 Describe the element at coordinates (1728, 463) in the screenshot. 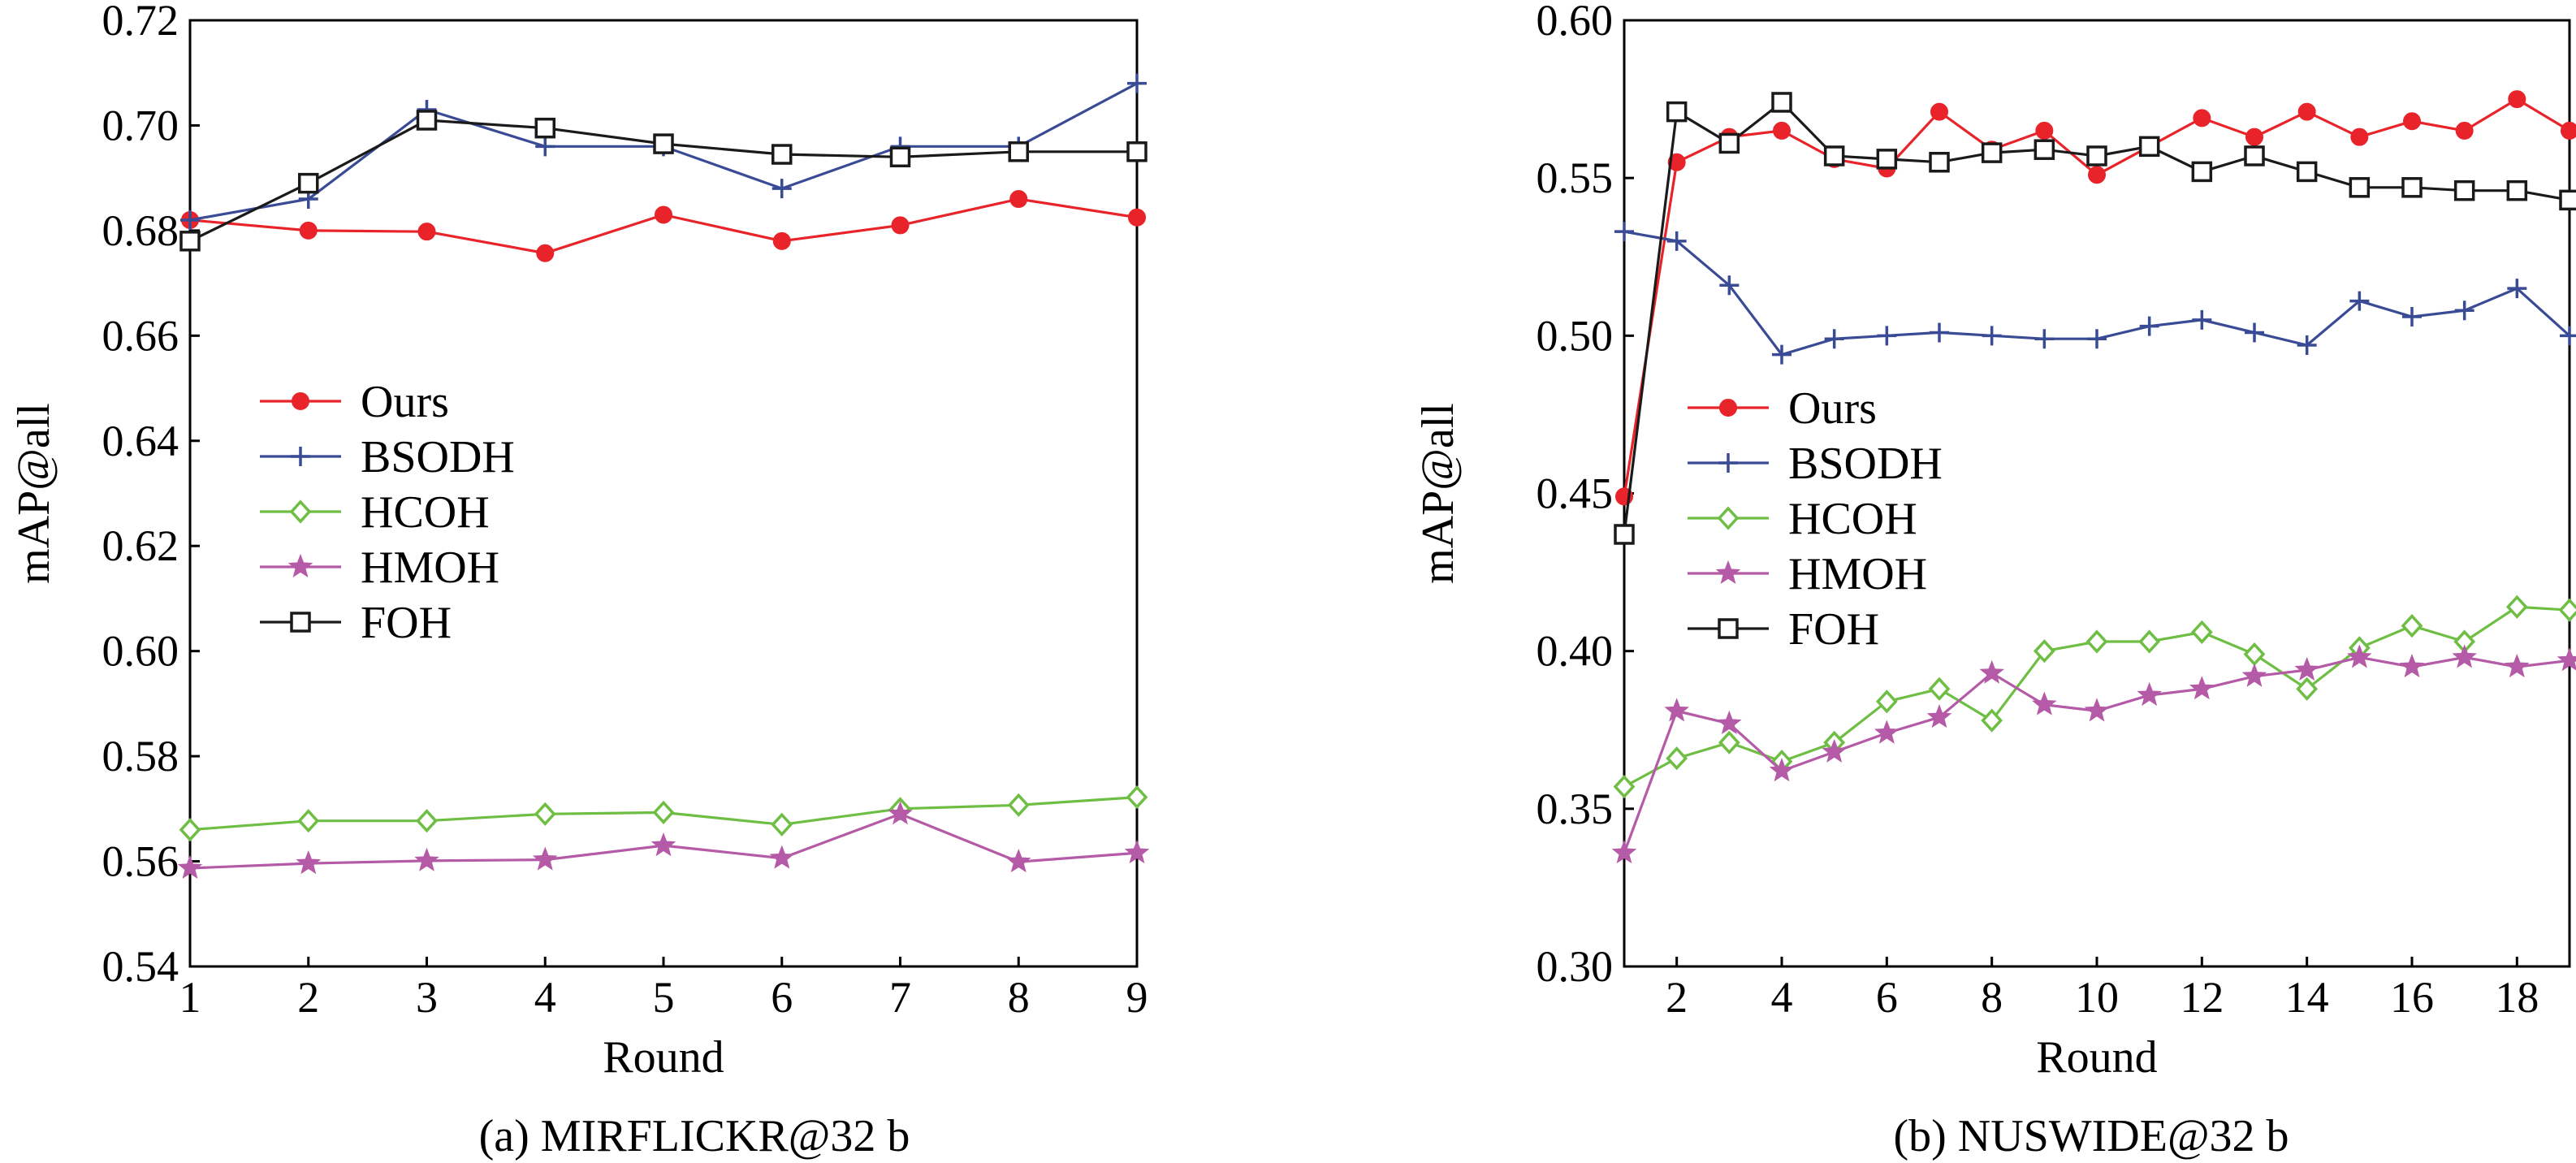

I see `legend-marker-bsodh` at that location.